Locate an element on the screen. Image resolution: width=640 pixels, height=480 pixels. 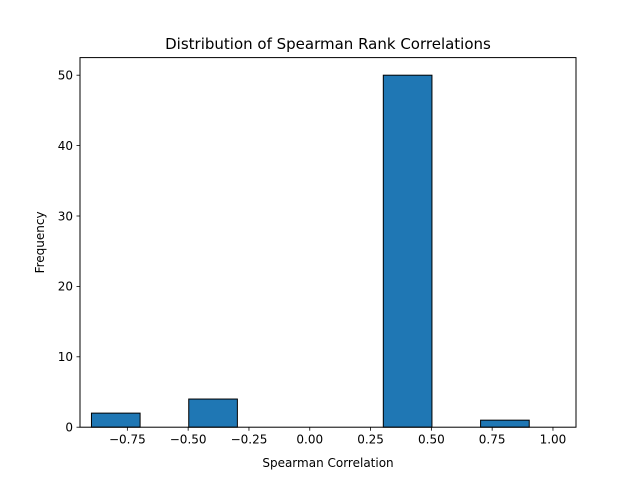
x-tick-label: −0.50 is located at coordinates (188, 440).